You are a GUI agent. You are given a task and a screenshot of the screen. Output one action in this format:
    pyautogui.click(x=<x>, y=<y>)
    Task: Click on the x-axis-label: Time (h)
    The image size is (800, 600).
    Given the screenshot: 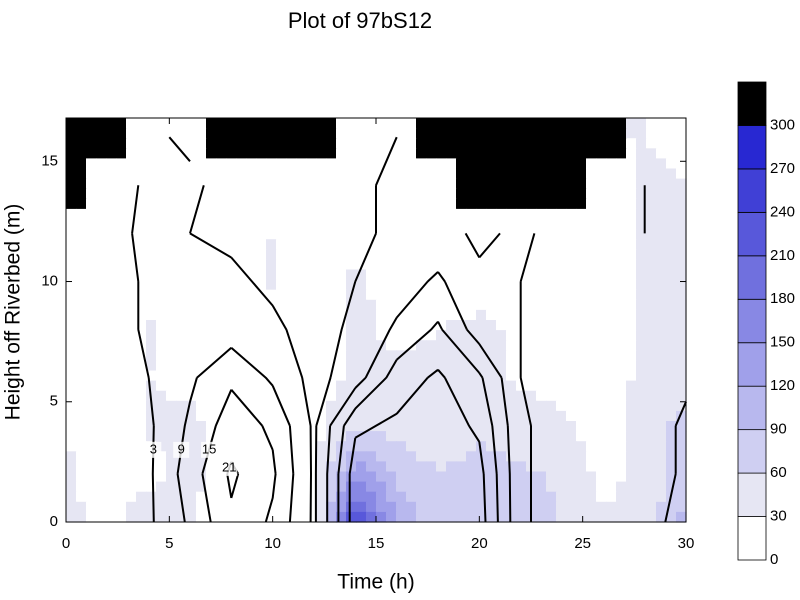 What is the action you would take?
    pyautogui.click(x=375, y=582)
    